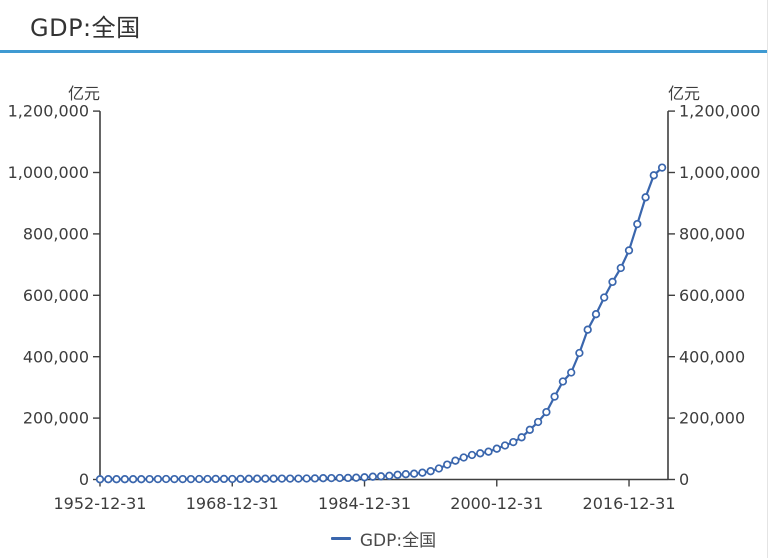 The height and width of the screenshot is (558, 768). Describe the element at coordinates (684, 93) in the screenshot. I see `unit-label-right: 亿元` at that location.